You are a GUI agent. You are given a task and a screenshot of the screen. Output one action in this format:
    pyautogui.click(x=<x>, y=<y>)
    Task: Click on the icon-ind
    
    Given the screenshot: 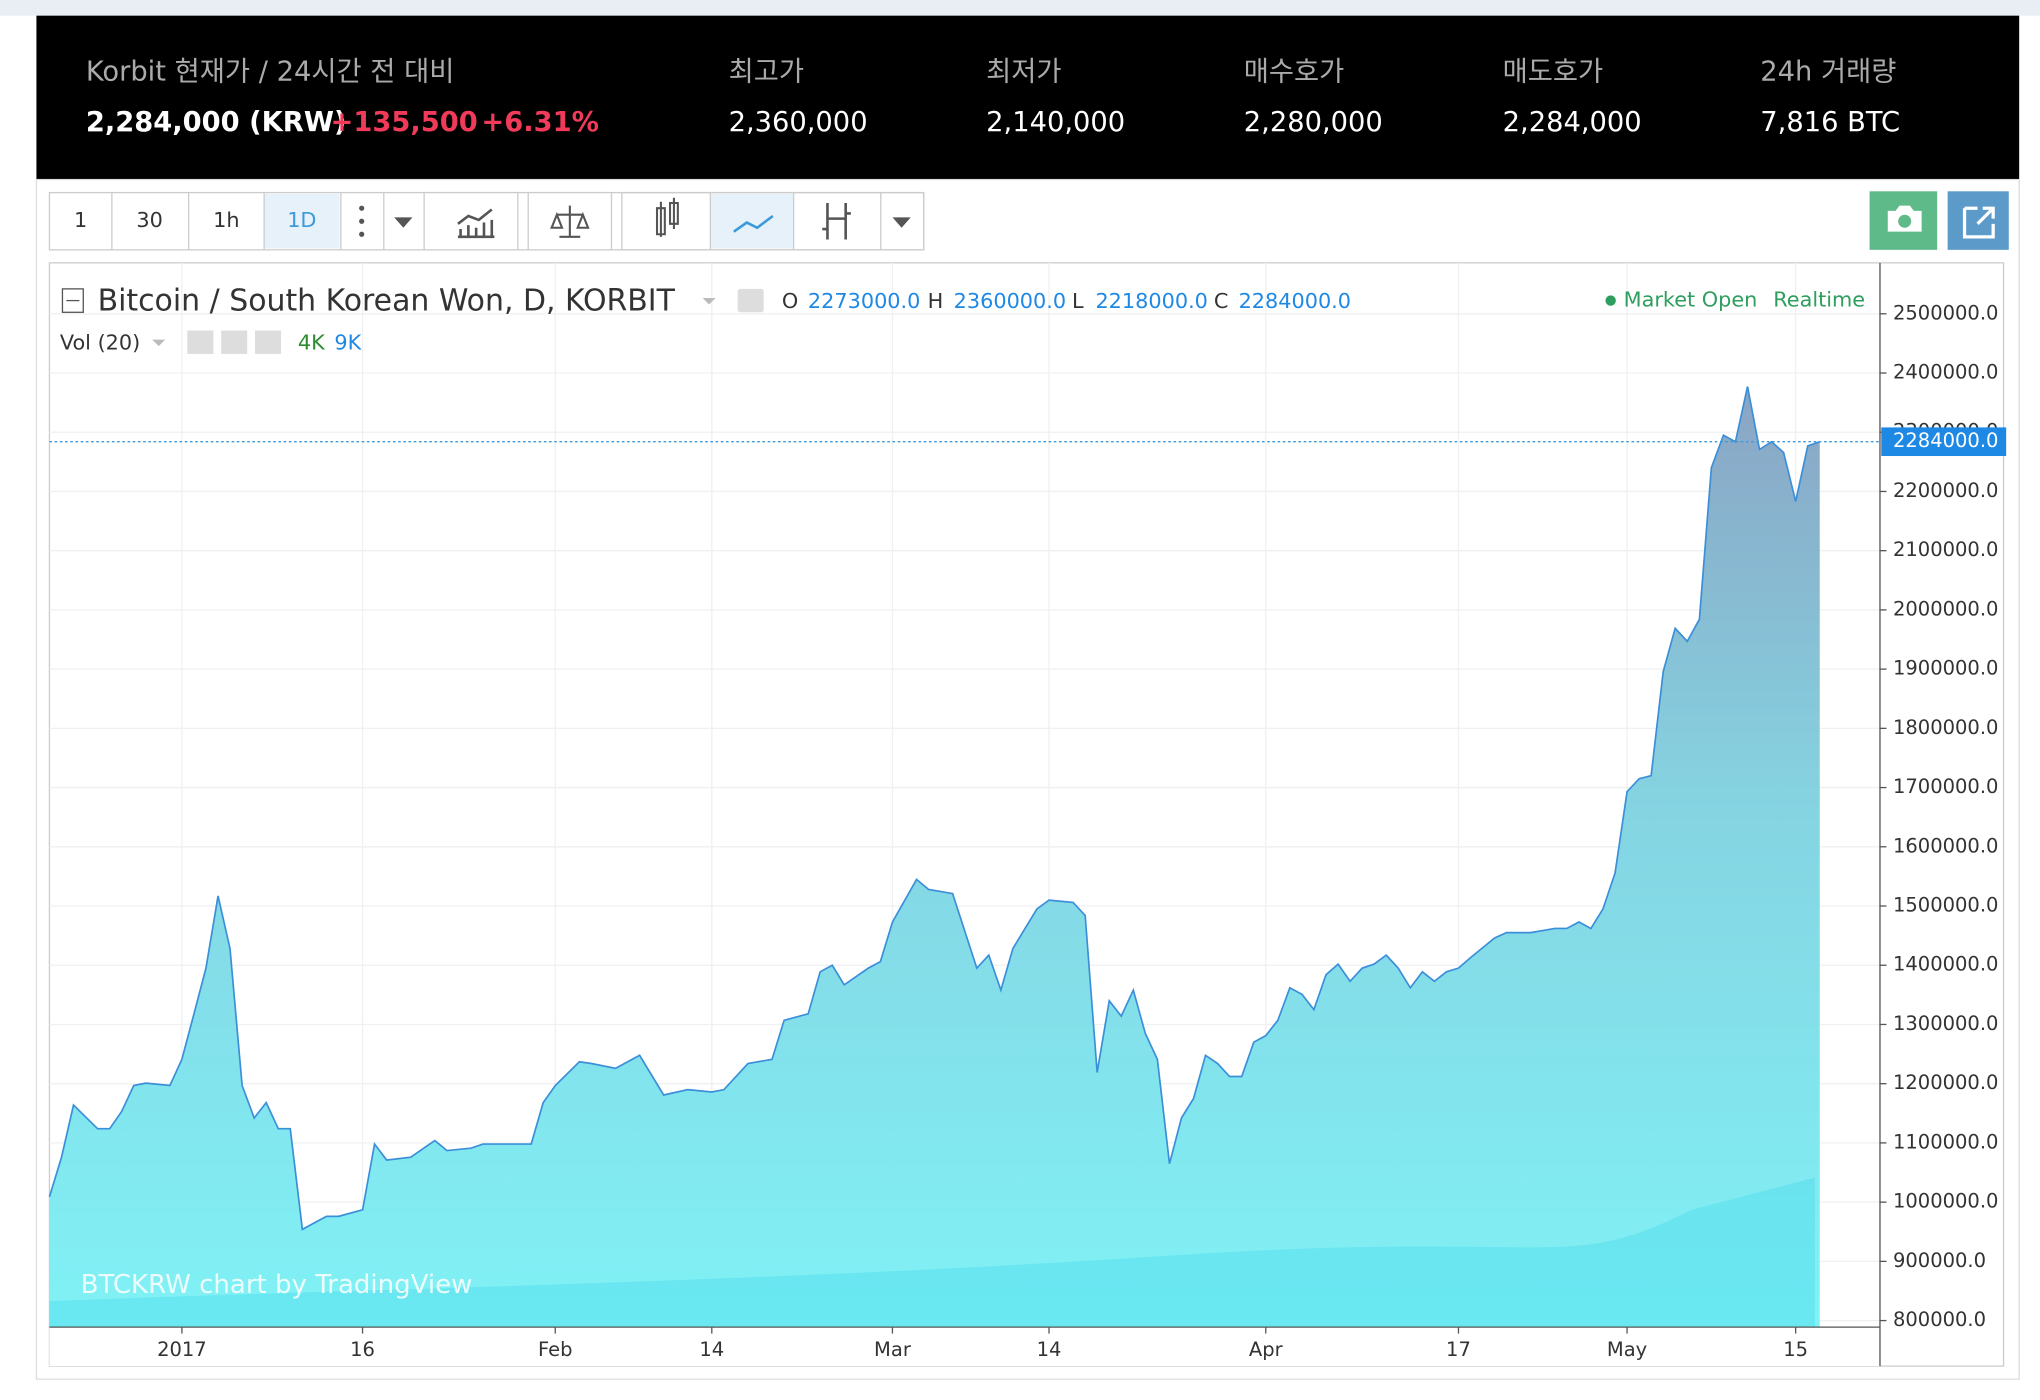 What is the action you would take?
    pyautogui.click(x=476, y=223)
    